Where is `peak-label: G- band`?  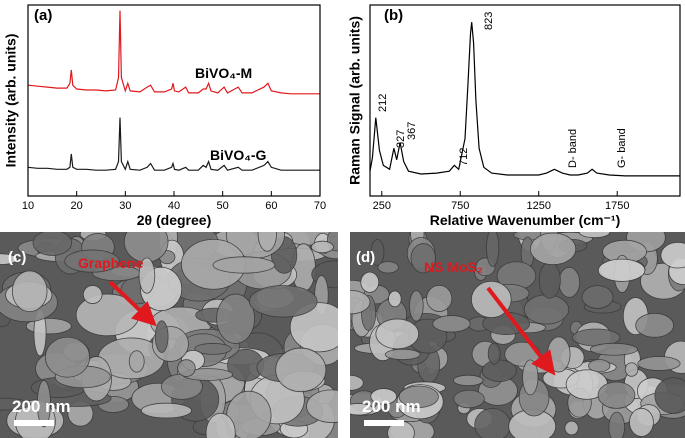 peak-label: G- band is located at coordinates (622, 148).